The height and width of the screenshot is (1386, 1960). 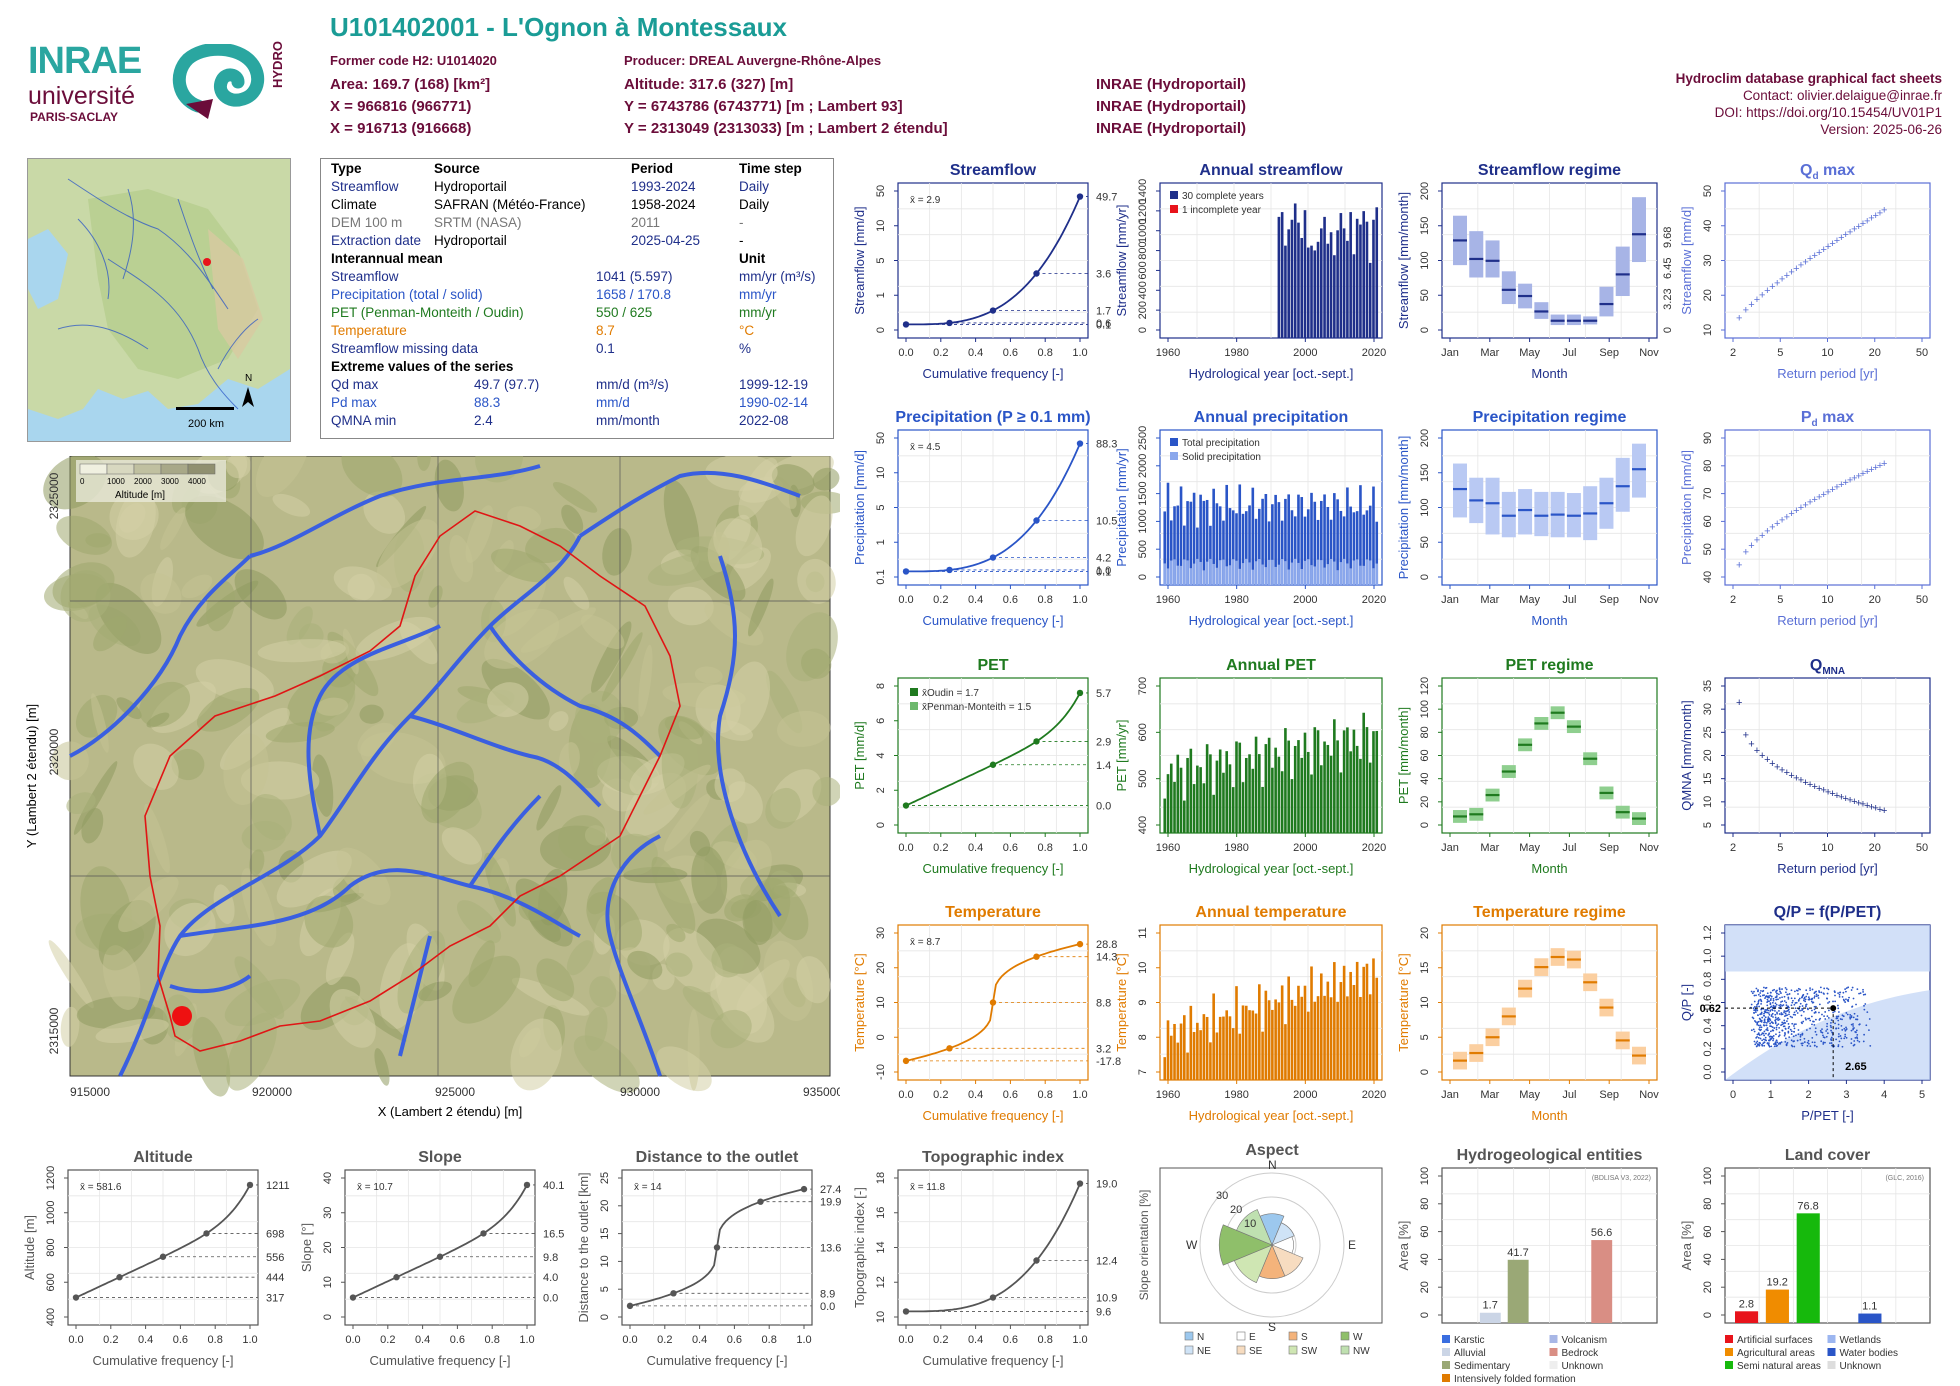 I want to click on legend-label: SW, so click(x=1309, y=1351).